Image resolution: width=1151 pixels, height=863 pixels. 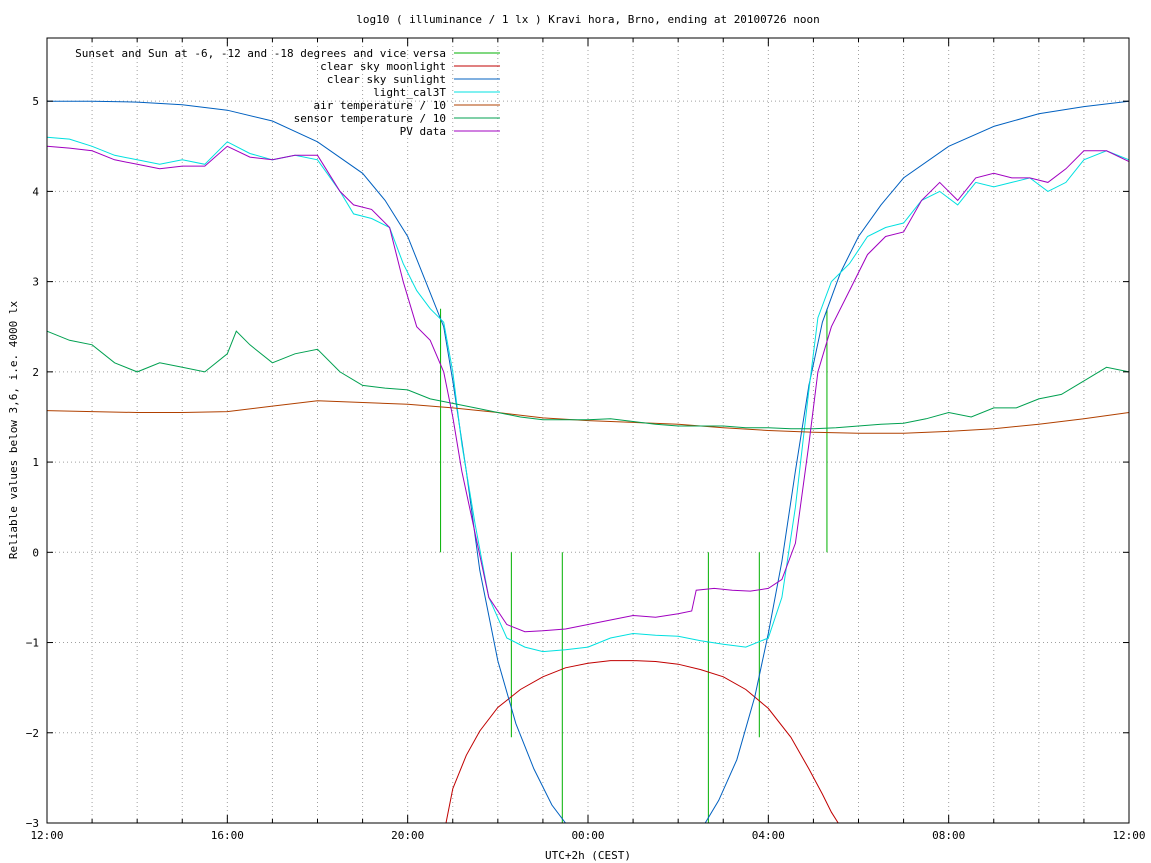 What do you see at coordinates (423, 131) in the screenshot?
I see `legend-label: PV data` at bounding box center [423, 131].